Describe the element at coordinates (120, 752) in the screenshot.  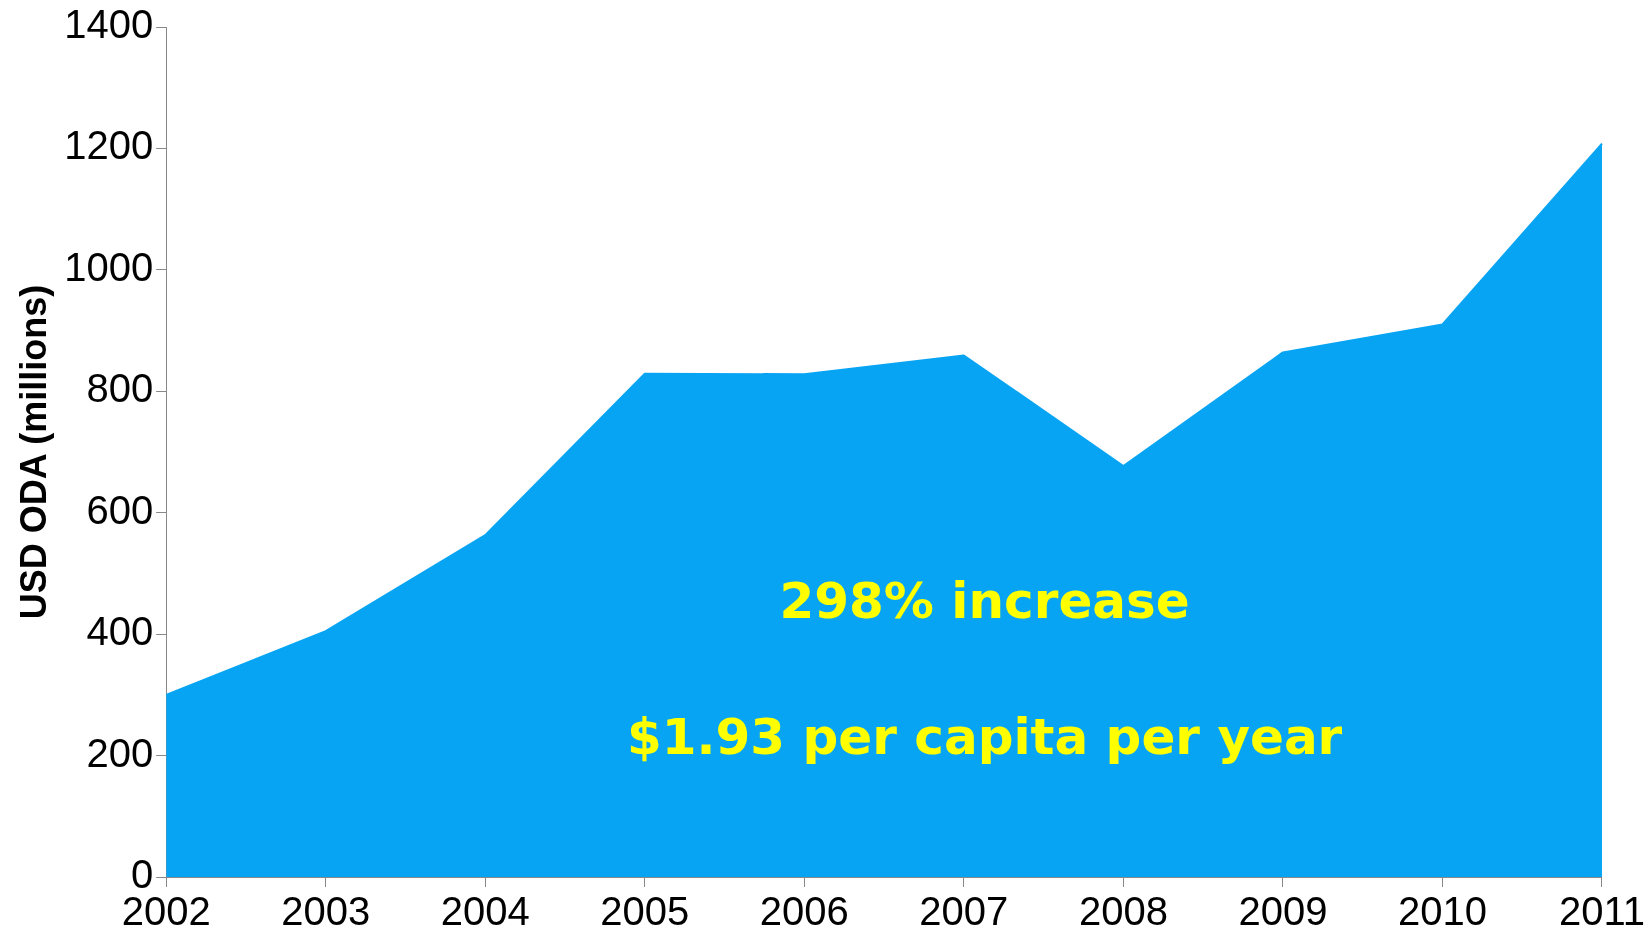
I see `y-tick-label: 200` at that location.